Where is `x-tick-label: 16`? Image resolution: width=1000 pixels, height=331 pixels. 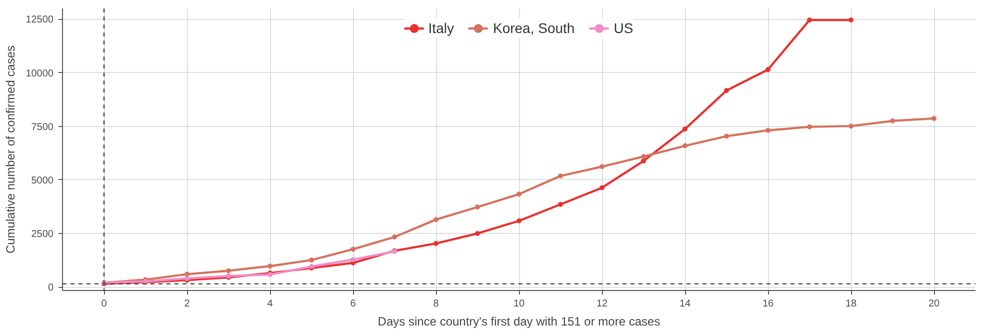
x-tick-label: 16 is located at coordinates (768, 304).